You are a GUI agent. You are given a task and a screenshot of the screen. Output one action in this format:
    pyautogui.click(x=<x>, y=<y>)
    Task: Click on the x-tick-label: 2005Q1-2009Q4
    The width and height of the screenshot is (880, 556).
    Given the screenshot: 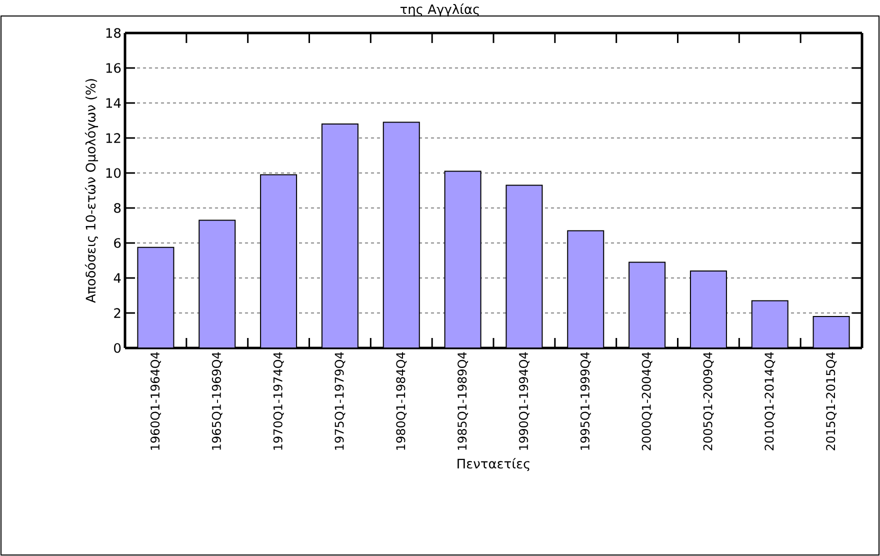 What is the action you would take?
    pyautogui.click(x=708, y=401)
    